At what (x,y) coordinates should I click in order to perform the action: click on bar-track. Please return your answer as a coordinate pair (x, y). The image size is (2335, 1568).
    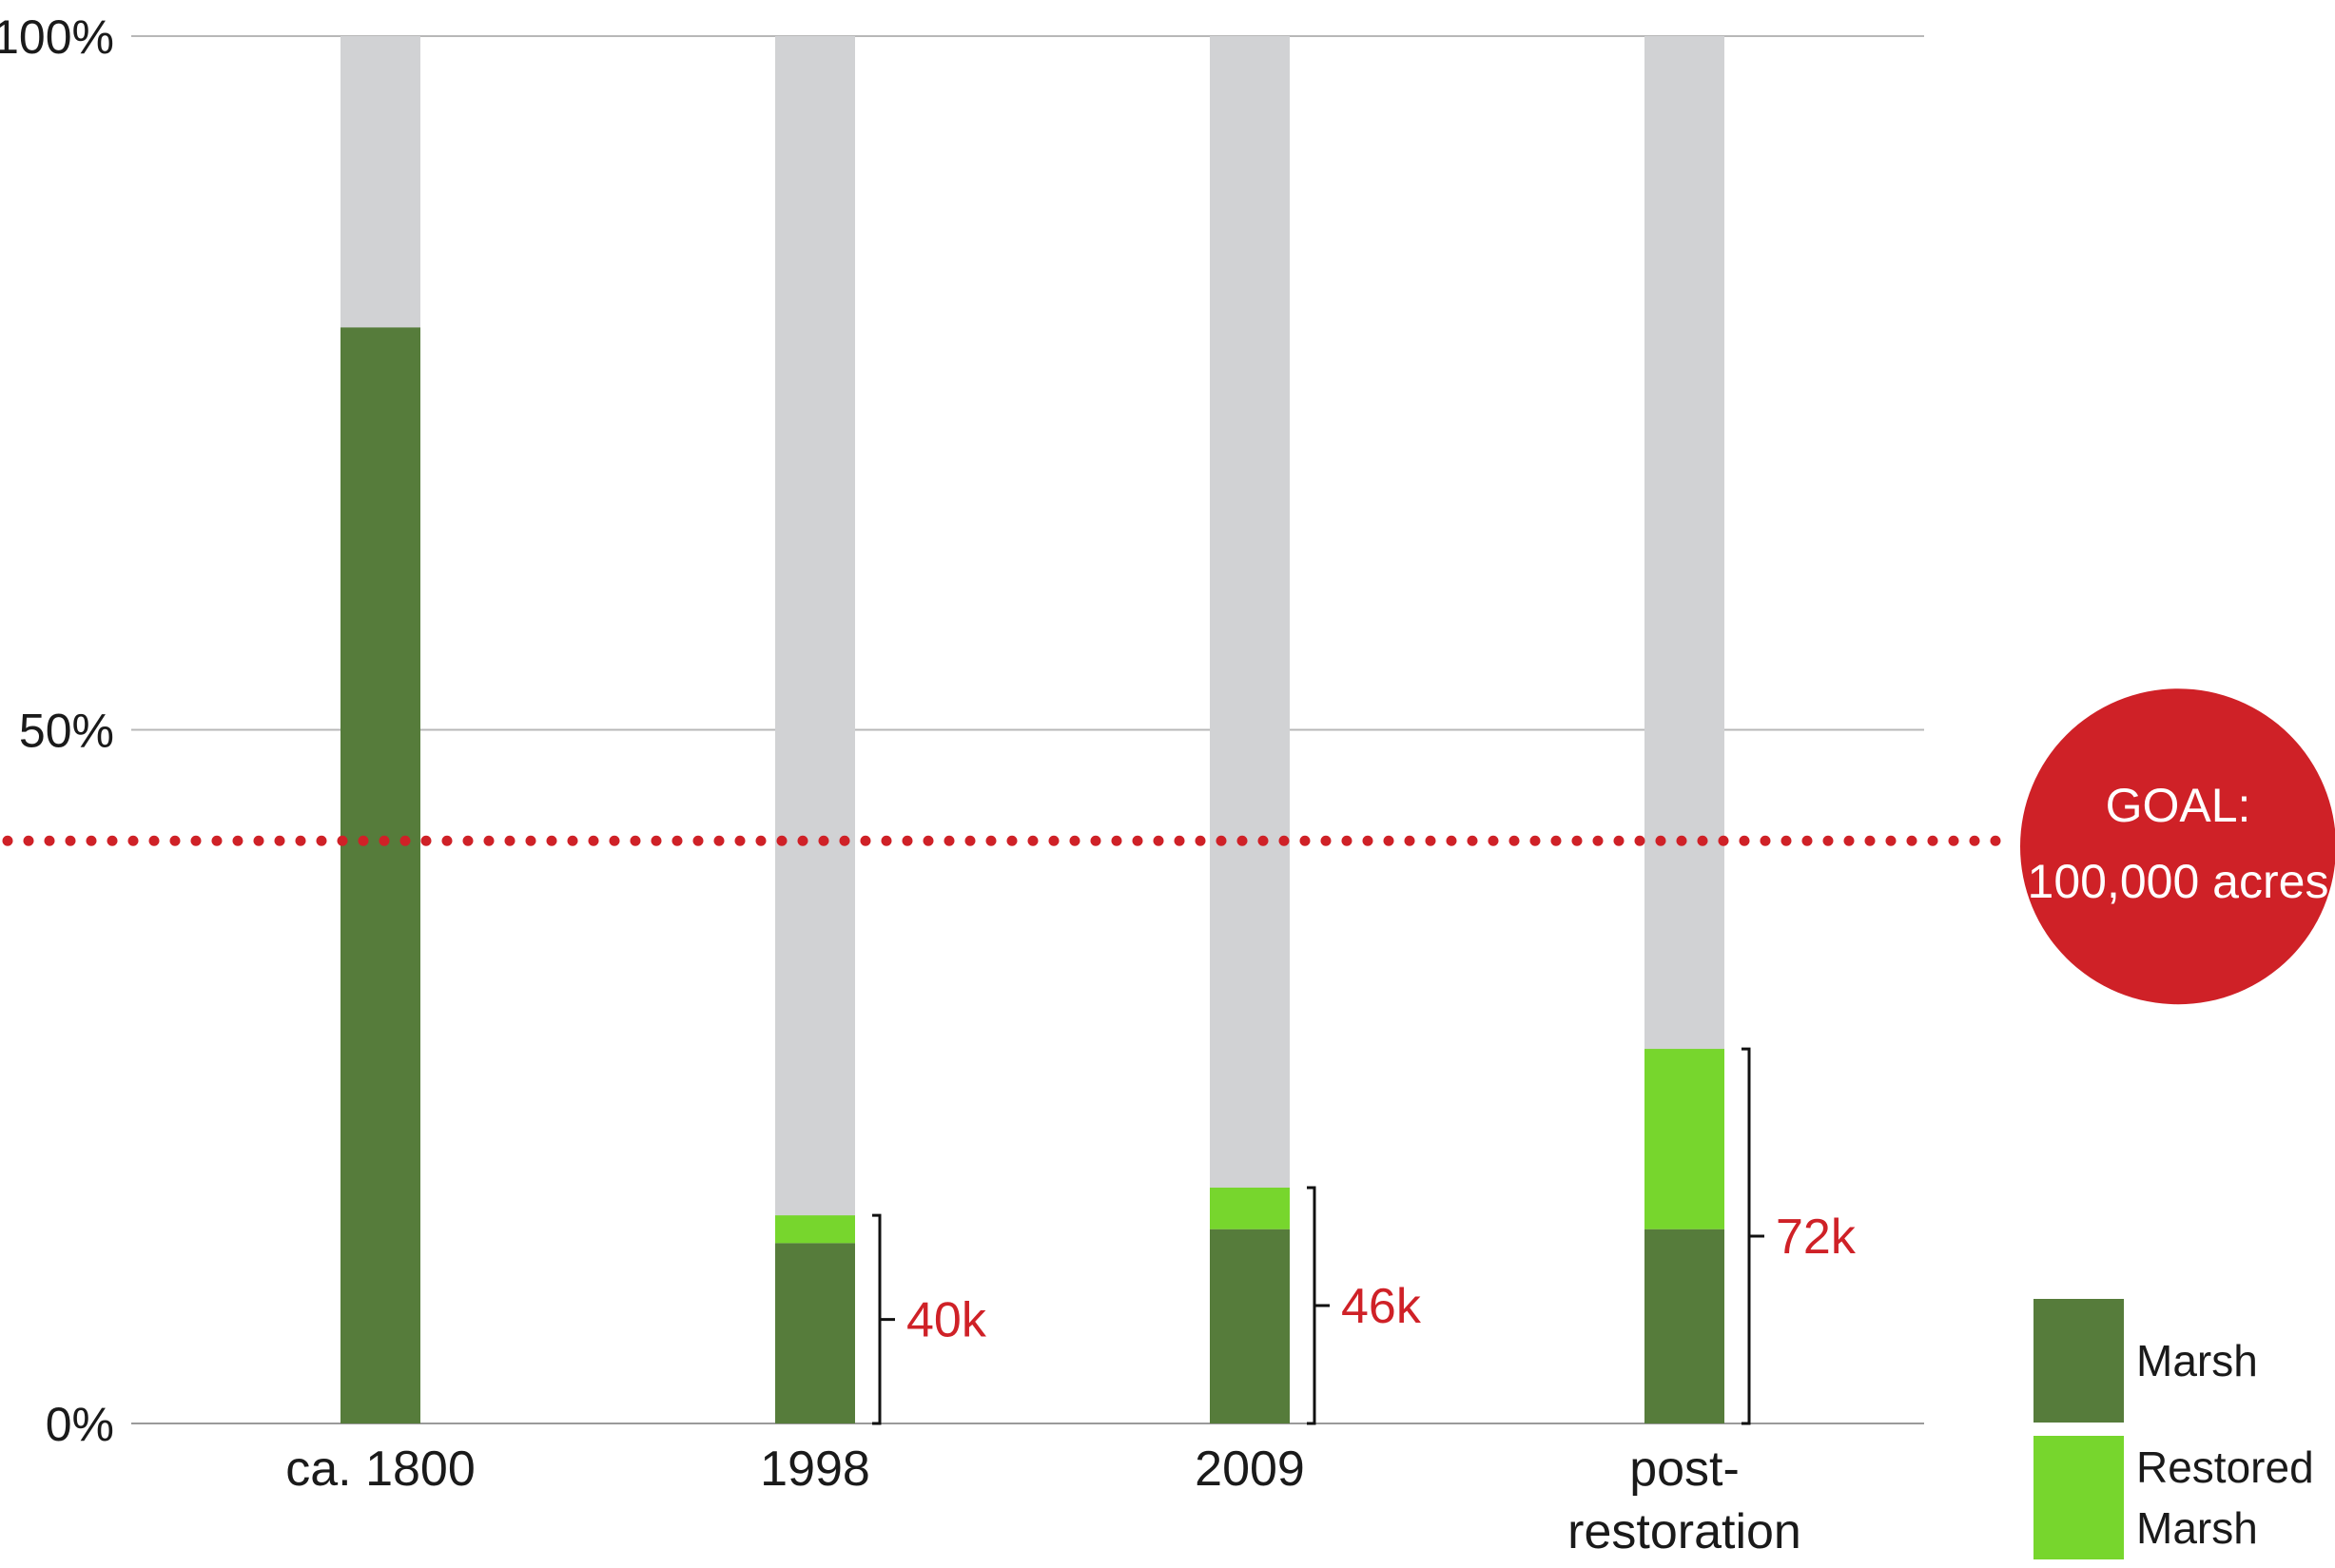
    Looking at the image, I should click on (815, 729).